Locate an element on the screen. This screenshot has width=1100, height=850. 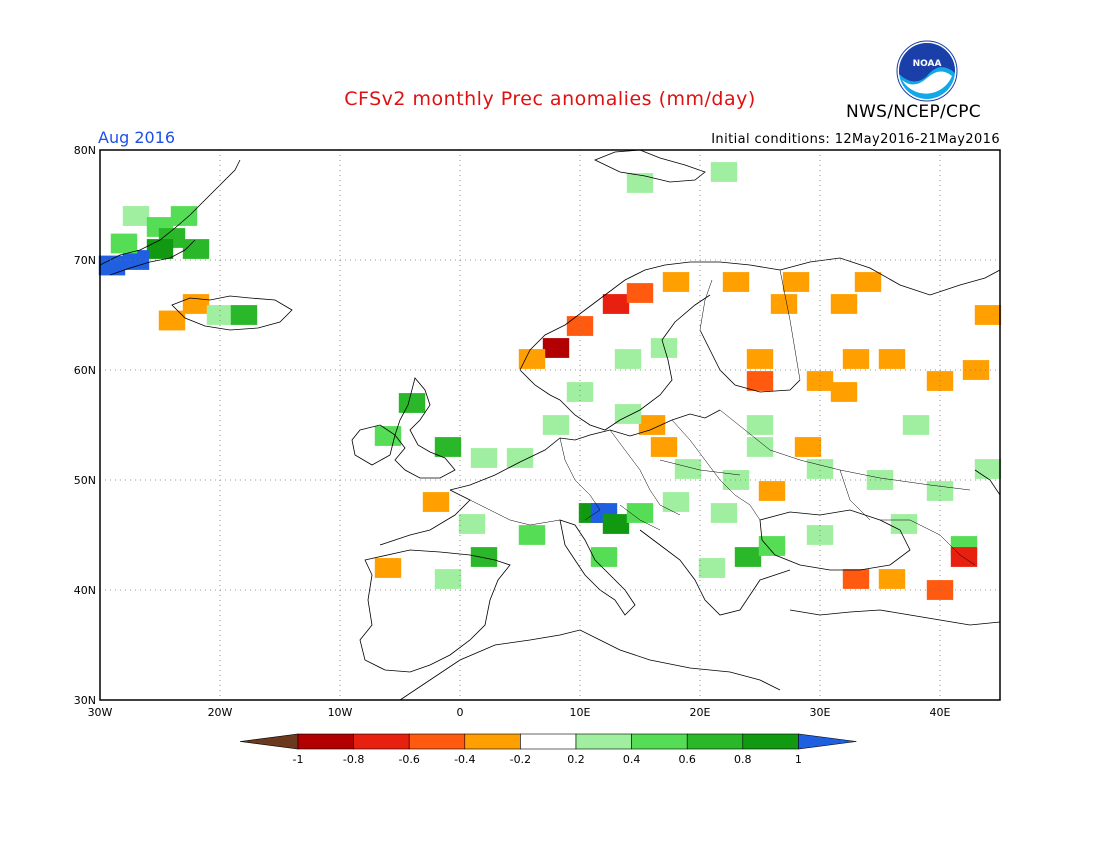
agency-label: NWS/NCEP/CPC is located at coordinates (913, 112).